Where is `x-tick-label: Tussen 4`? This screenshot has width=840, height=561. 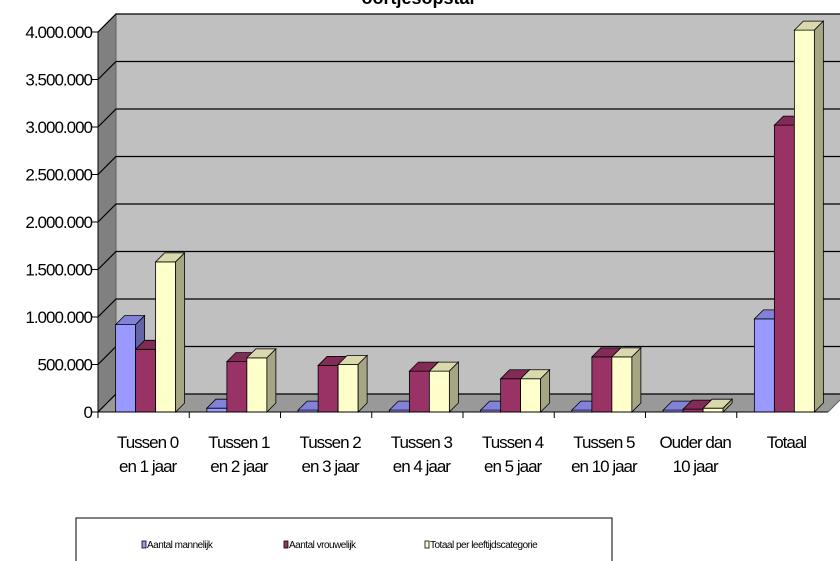
x-tick-label: Tussen 4 is located at coordinates (513, 442).